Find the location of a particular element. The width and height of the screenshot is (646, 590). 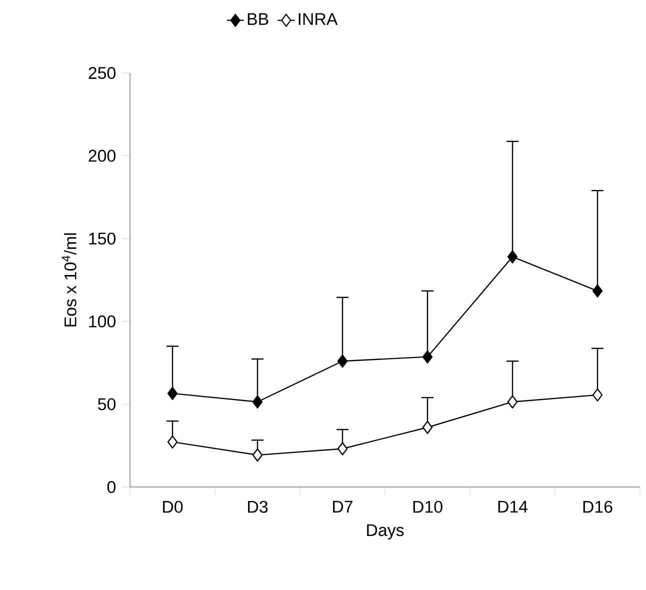

x-axis-title: Days is located at coordinates (385, 532).